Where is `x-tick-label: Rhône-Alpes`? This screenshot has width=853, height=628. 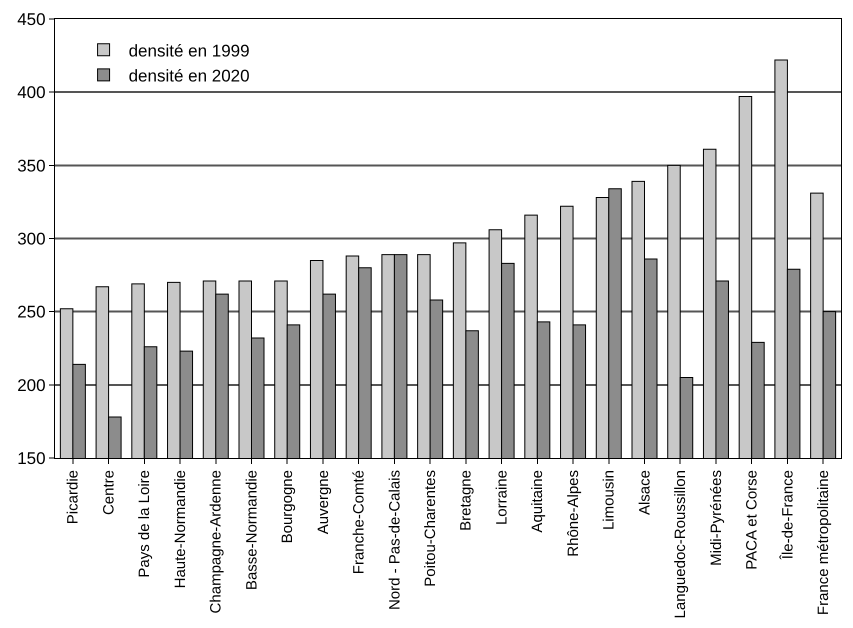 x-tick-label: Rhône-Alpes is located at coordinates (573, 513).